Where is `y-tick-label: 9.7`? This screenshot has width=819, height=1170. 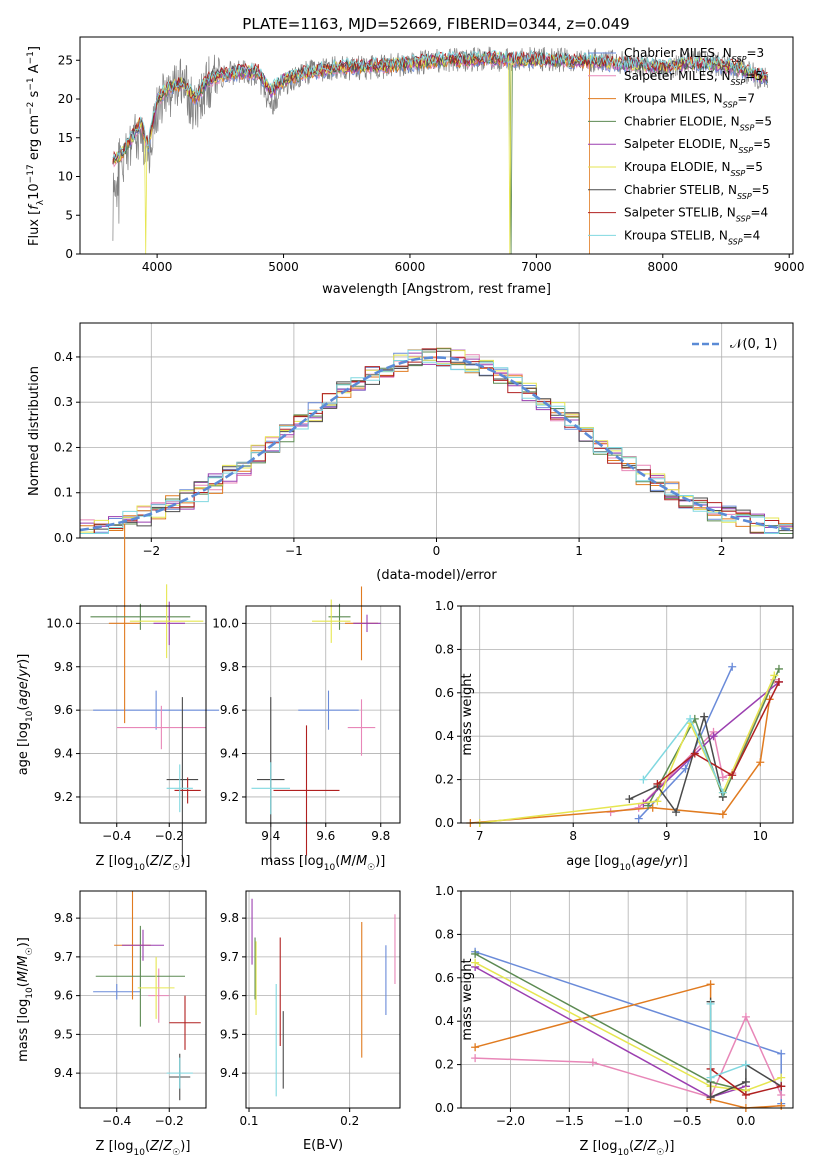
y-tick-label: 9.7 is located at coordinates (229, 957).